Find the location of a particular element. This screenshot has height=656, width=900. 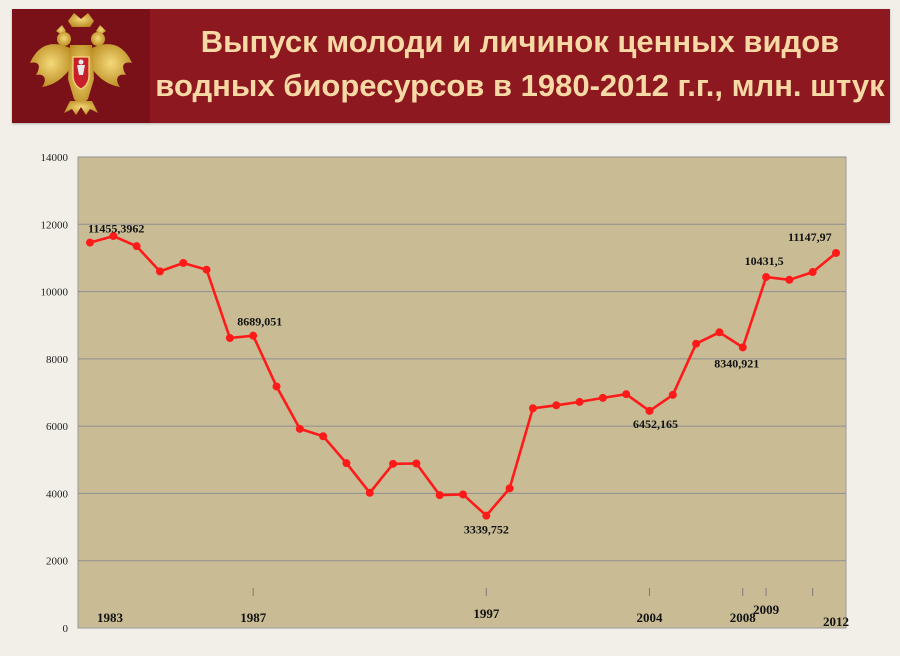

data-label: 8689,051 is located at coordinates (259, 322).